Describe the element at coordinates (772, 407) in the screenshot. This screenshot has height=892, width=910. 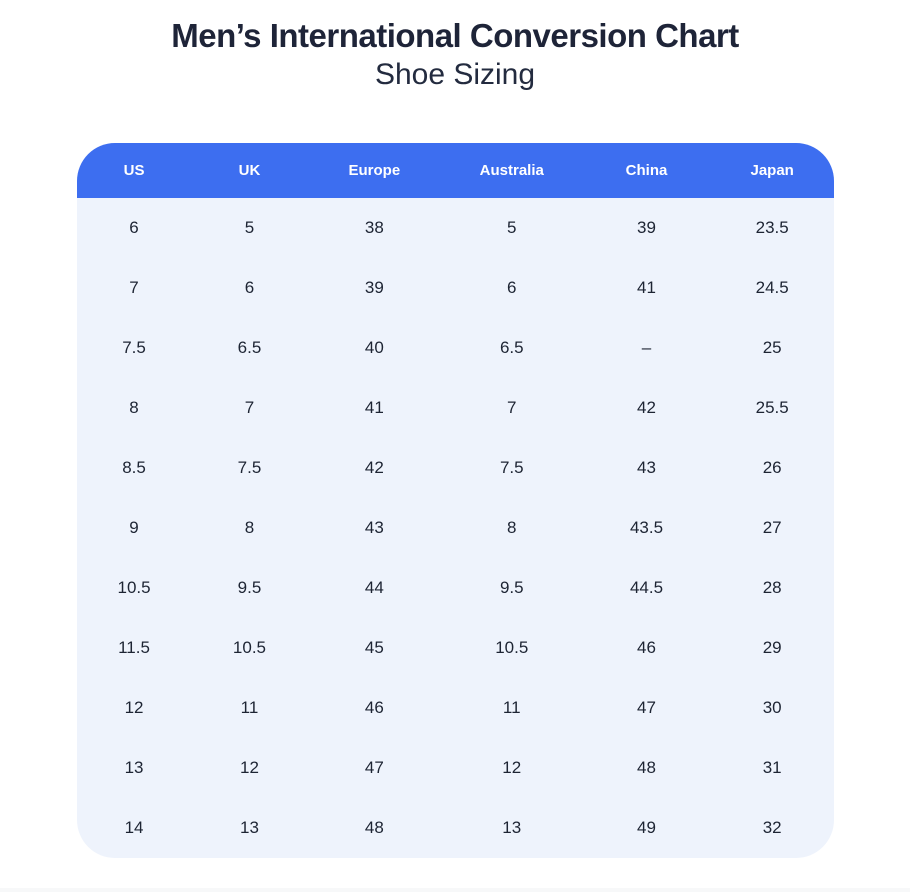
I see `table-cell: 25.5` at that location.